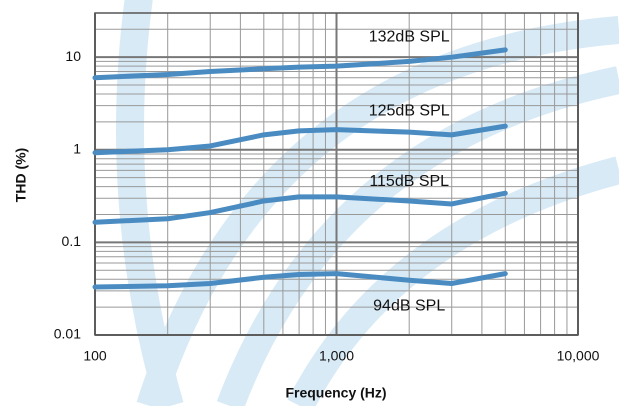 The height and width of the screenshot is (406, 619). I want to click on y-axis-label: THD (%), so click(21, 175).